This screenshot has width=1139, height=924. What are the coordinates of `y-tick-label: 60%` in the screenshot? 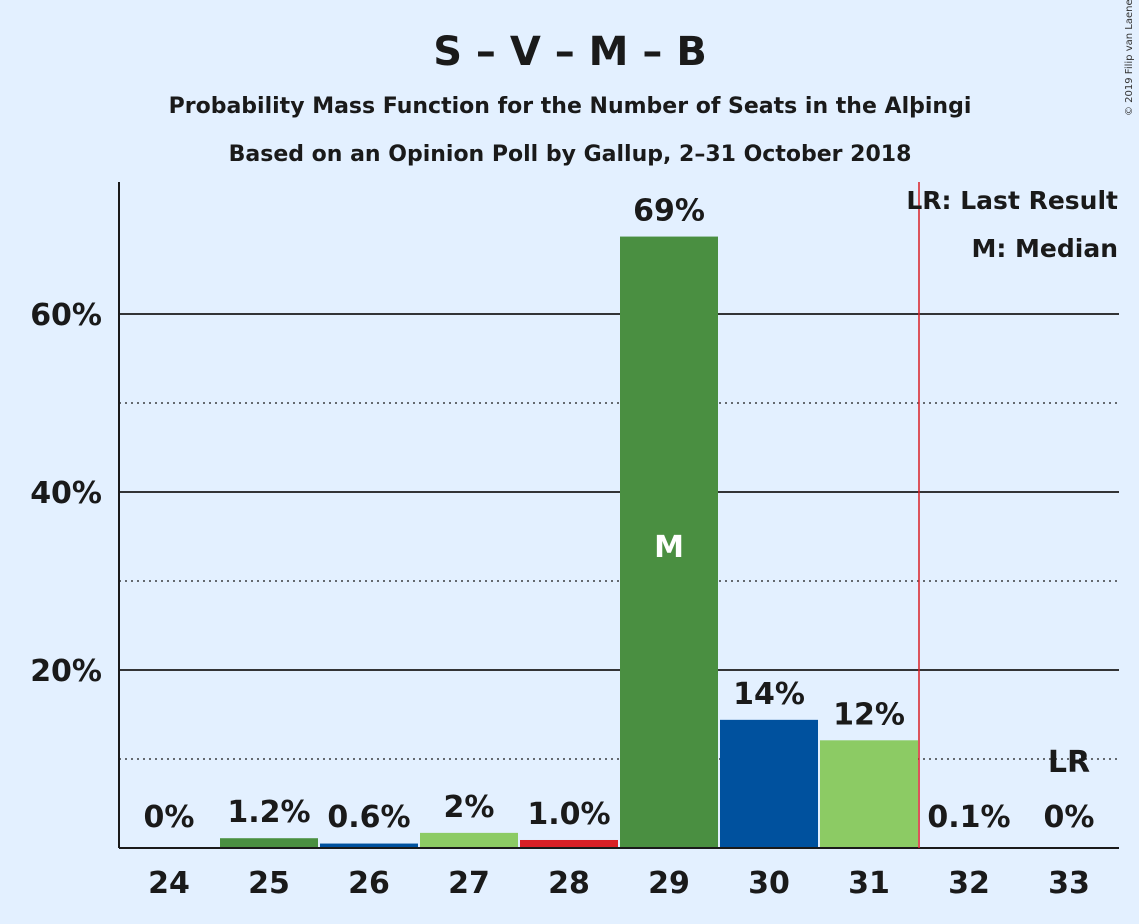 It's located at (66, 315).